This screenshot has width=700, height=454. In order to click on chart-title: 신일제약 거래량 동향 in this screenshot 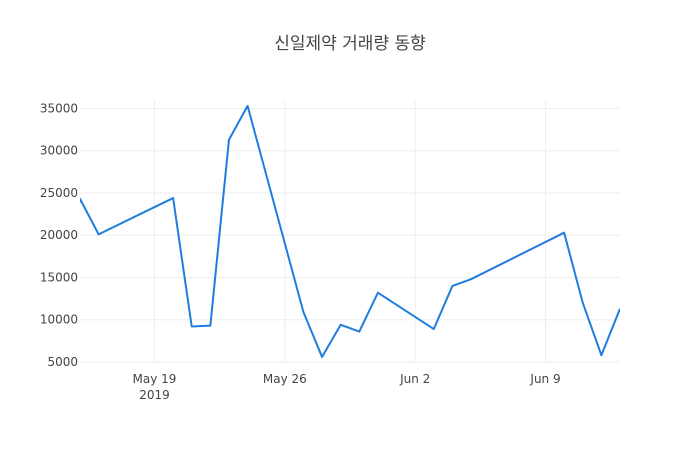, I will do `click(350, 44)`.